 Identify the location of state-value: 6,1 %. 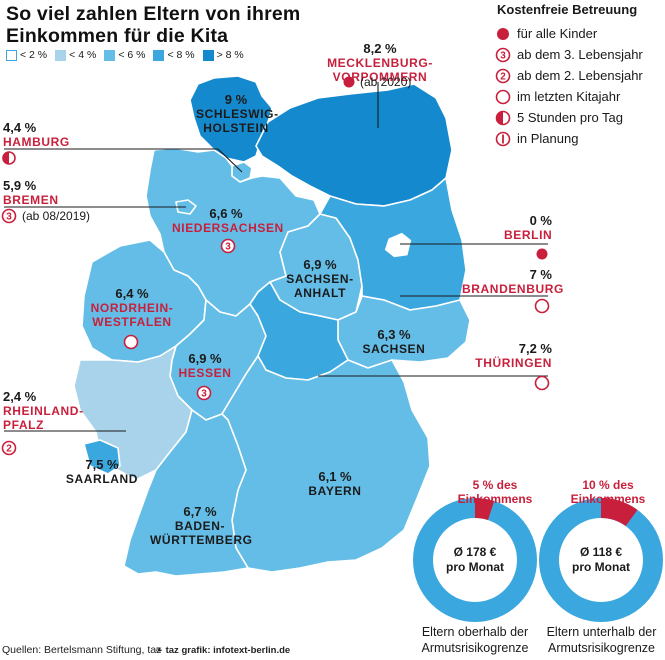
(335, 476).